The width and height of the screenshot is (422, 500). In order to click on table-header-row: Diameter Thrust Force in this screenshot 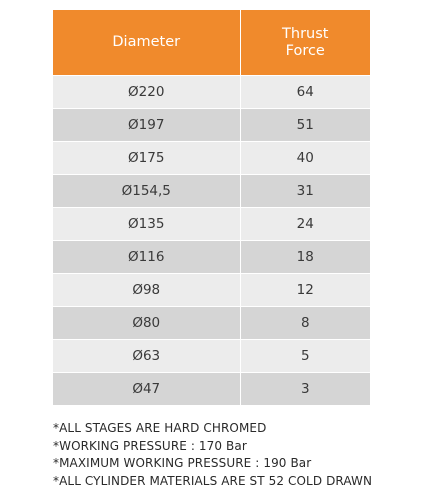, I will do `click(211, 43)`.